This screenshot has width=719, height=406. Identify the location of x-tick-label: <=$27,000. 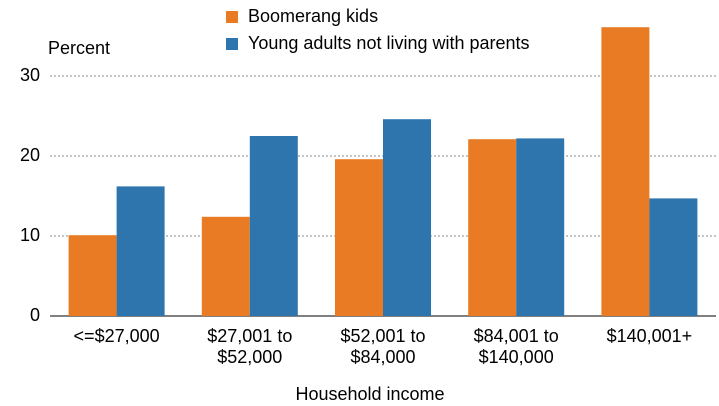
(116, 336).